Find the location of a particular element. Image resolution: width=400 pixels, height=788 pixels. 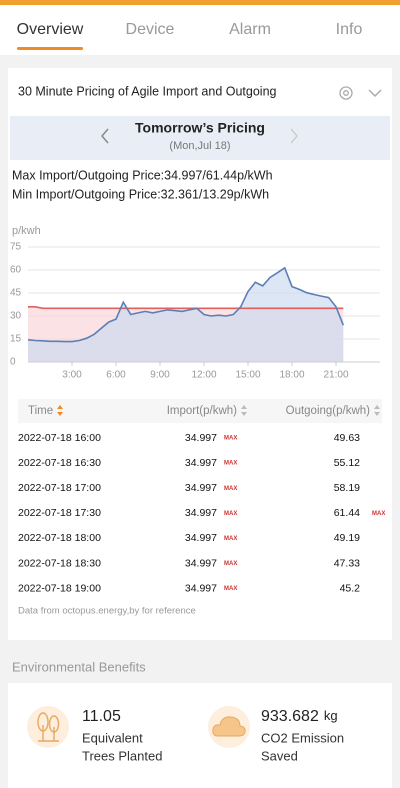

settings-icon is located at coordinates (346, 93).